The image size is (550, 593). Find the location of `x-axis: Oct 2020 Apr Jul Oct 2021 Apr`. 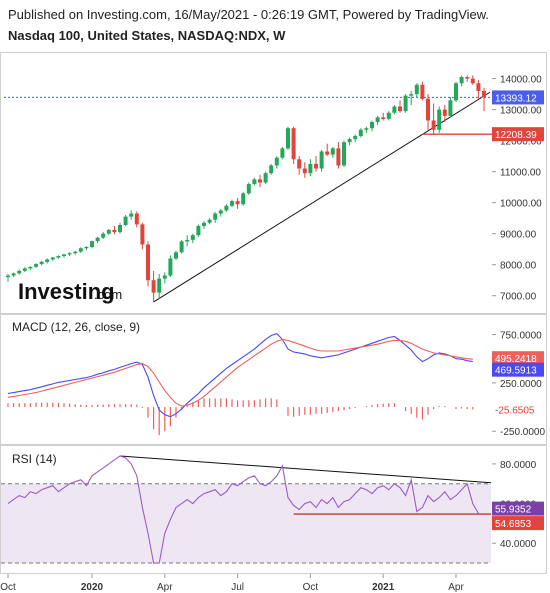

x-axis: Oct 2020 Apr Jul Oct 2021 Apr is located at coordinates (232, 583).